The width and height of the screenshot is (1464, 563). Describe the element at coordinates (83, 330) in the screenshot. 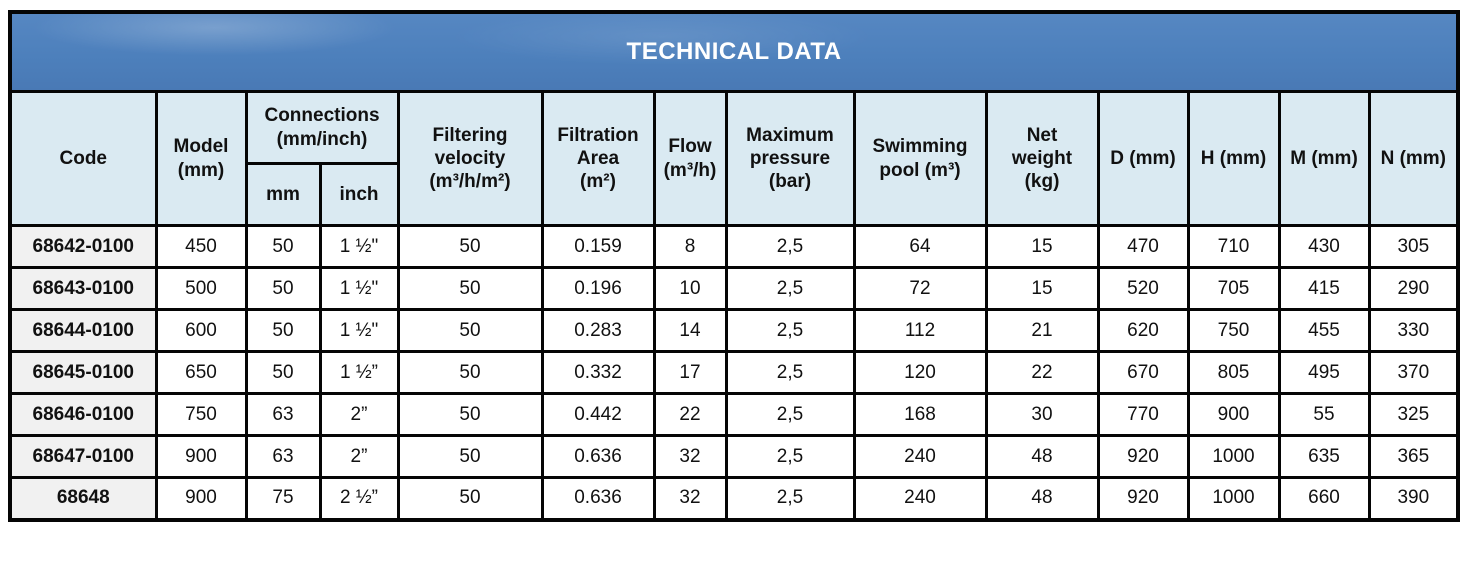

I see `cell-code: 68644-0100` at that location.